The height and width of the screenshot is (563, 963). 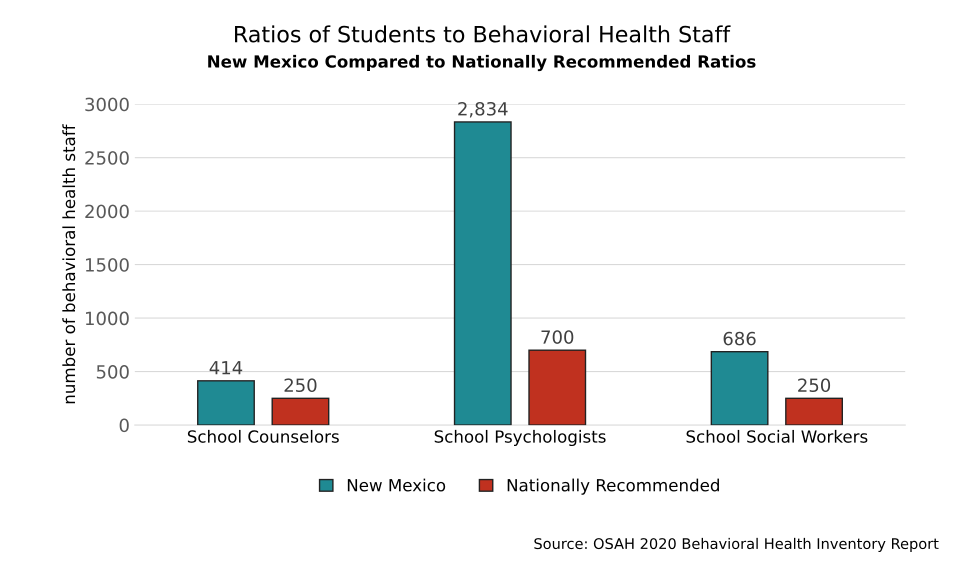 I want to click on y-tick-label: 2000, so click(x=107, y=211).